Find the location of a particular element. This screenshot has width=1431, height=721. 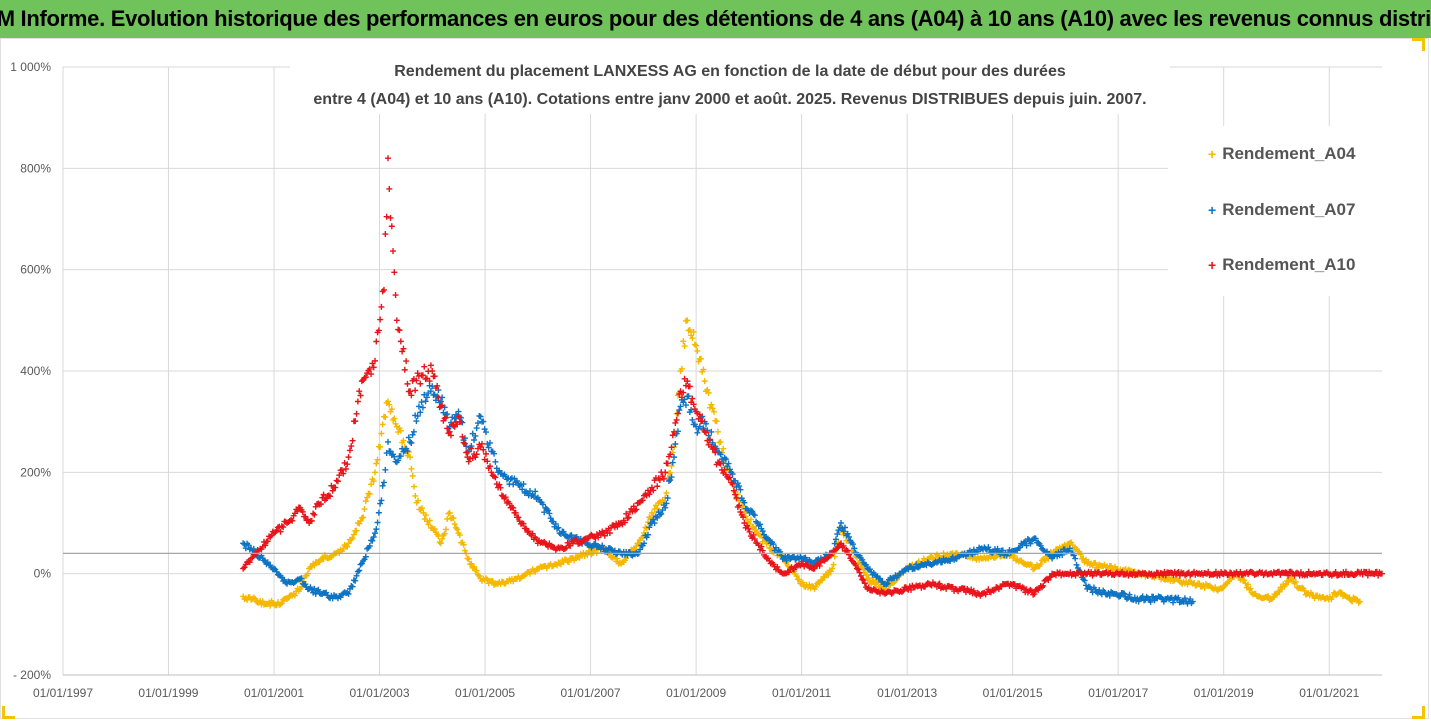

legend-label-a07: Rendement_A07 is located at coordinates (1289, 209).